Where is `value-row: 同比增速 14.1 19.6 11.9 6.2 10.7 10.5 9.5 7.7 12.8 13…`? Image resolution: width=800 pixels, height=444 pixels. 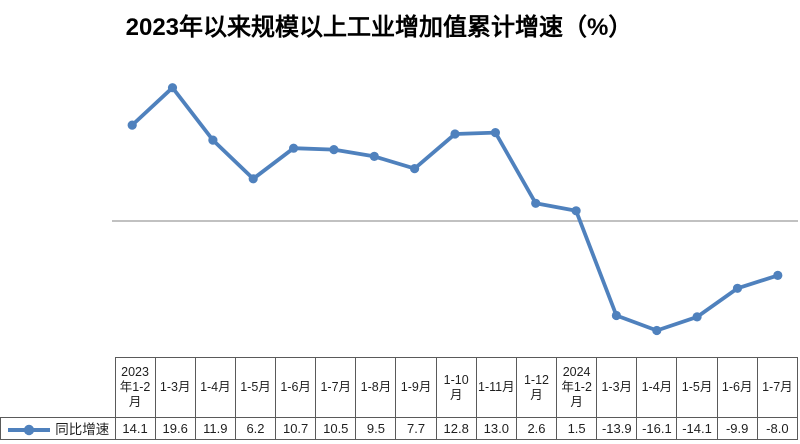 value-row: 同比增速 14.1 19.6 11.9 6.2 10.7 10.5 9.5 7.7 12.8 13… is located at coordinates (399, 428).